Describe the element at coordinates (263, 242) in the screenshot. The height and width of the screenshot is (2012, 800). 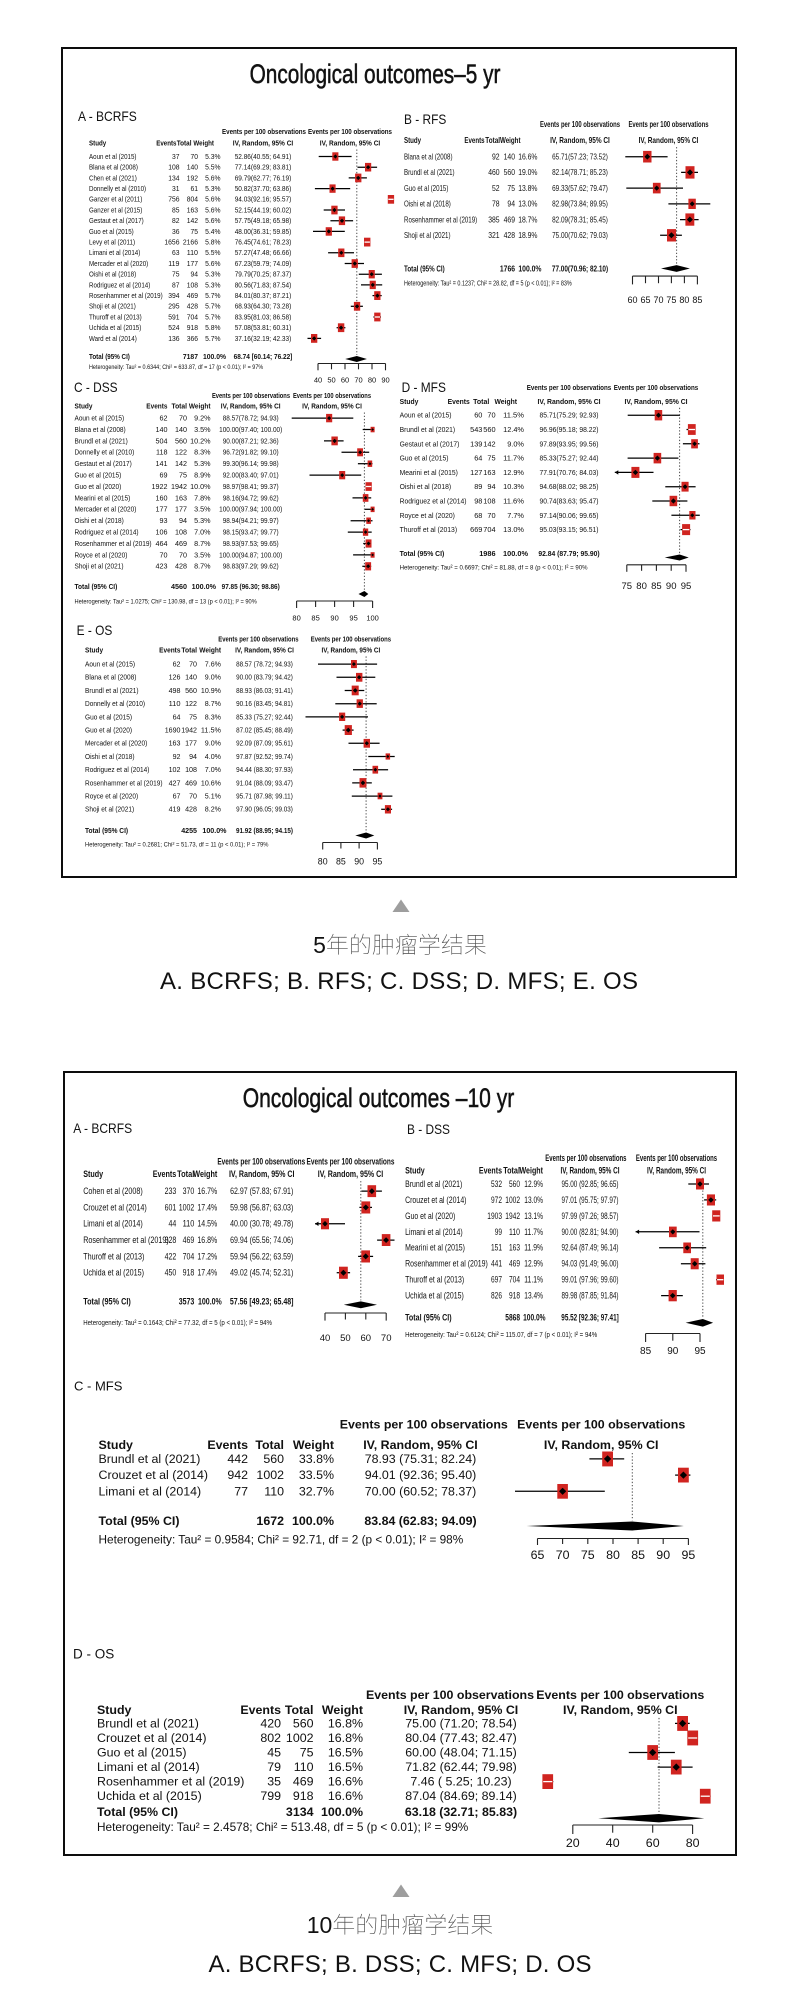
I see `svg-text: 76.45(74.61; 78.23)` at that location.